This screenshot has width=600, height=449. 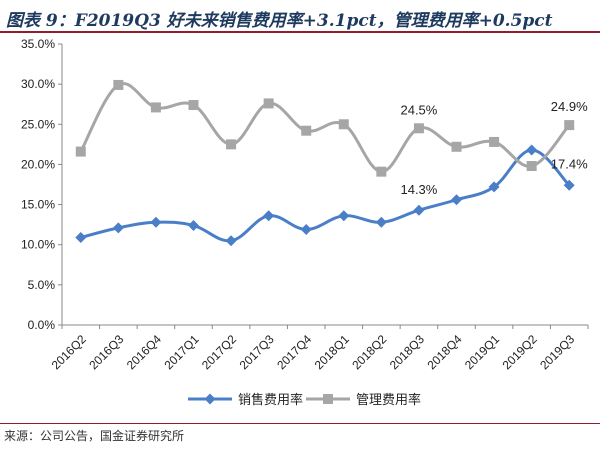 What do you see at coordinates (300, 32) in the screenshot?
I see `title-divider` at bounding box center [300, 32].